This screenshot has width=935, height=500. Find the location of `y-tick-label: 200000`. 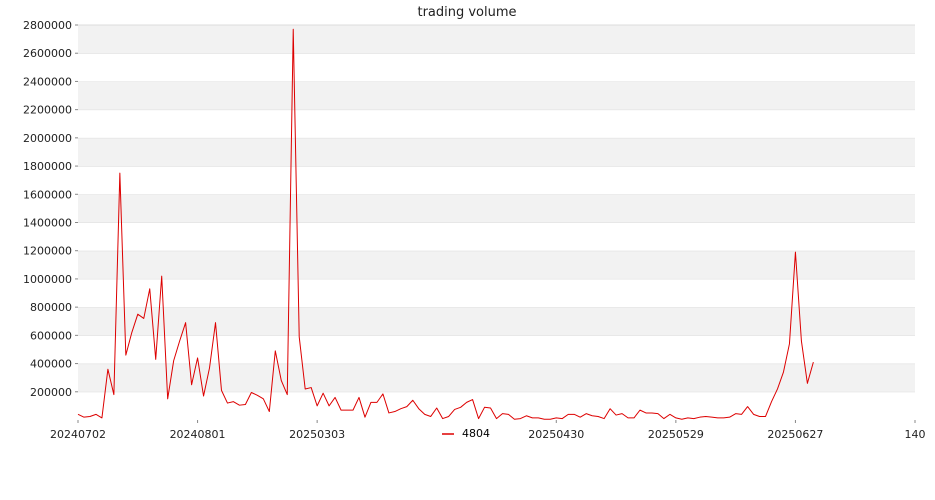

y-tick-label: 200000 is located at coordinates (51, 392).